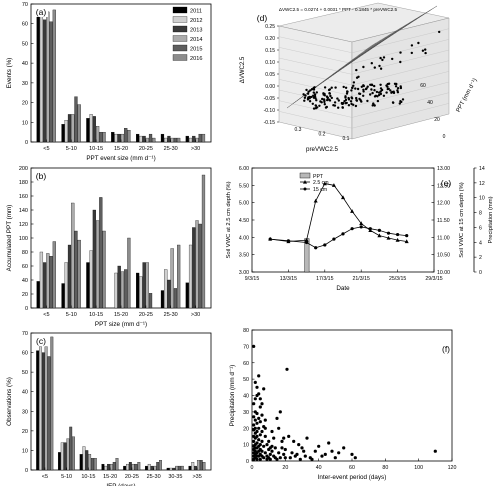  What do you see at coordinates (480, 214) in the screenshot?
I see `y3-tick-label: 8` at bounding box center [480, 214].